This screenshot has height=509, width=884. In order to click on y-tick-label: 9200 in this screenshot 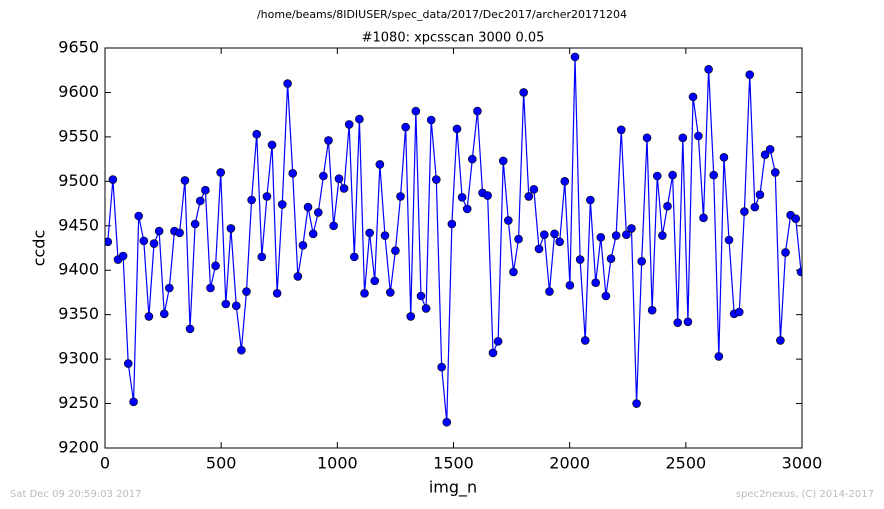, I will do `click(78, 447)`.